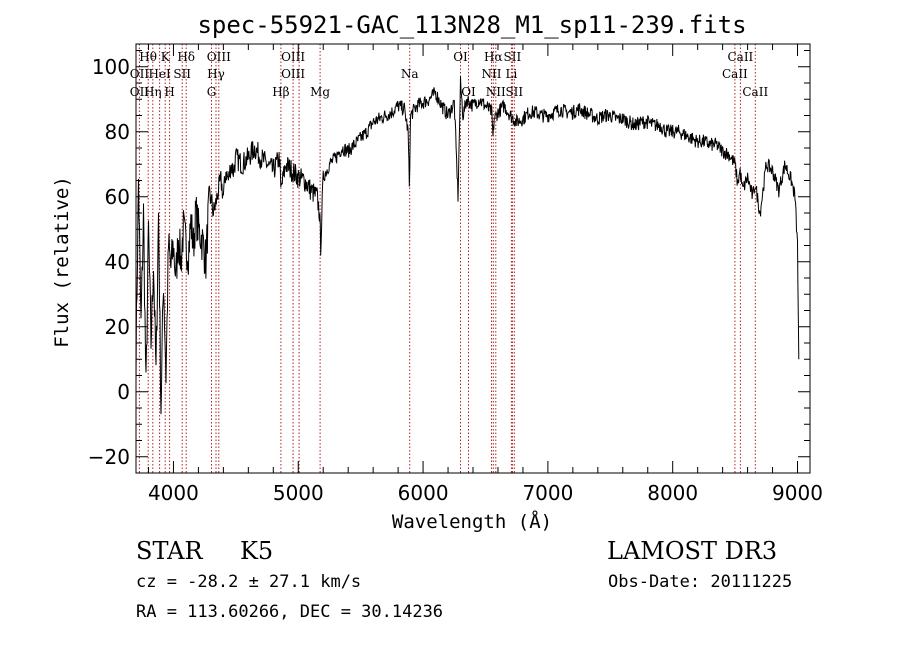  Describe the element at coordinates (153, 92) in the screenshot. I see `spectral-line-label: Hη` at that location.